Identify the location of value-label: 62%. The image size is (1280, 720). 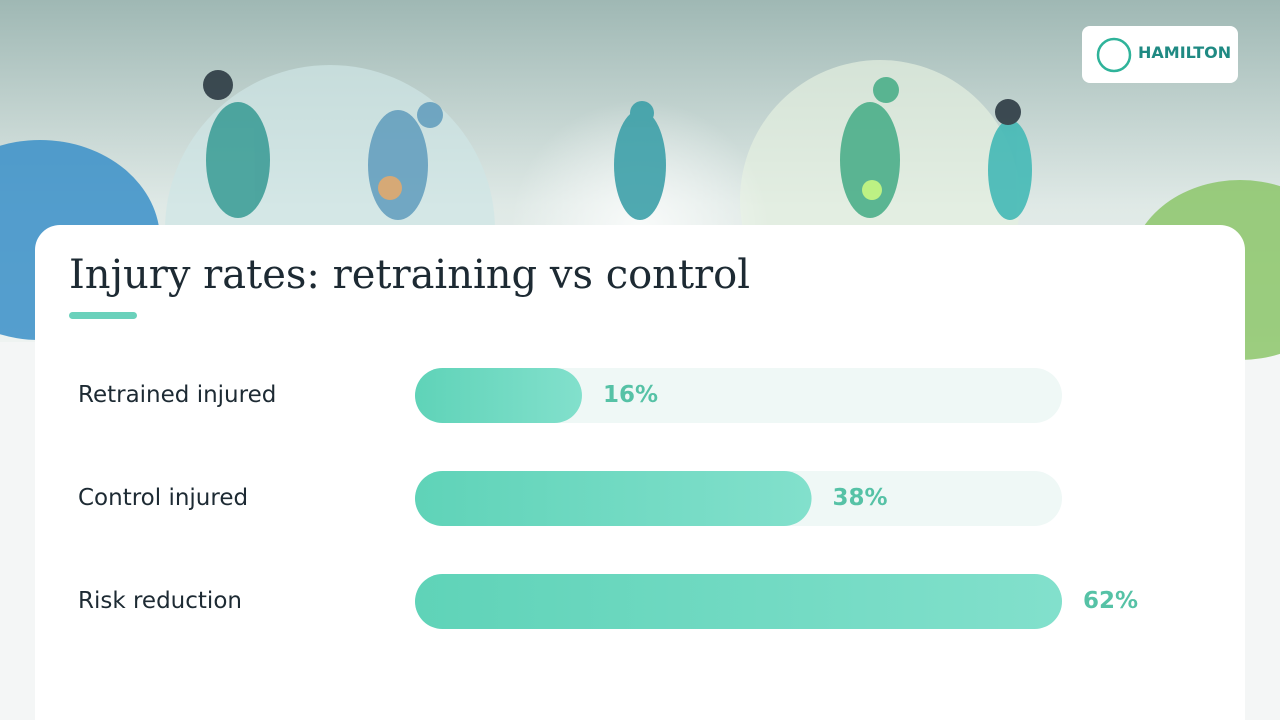
(1110, 601).